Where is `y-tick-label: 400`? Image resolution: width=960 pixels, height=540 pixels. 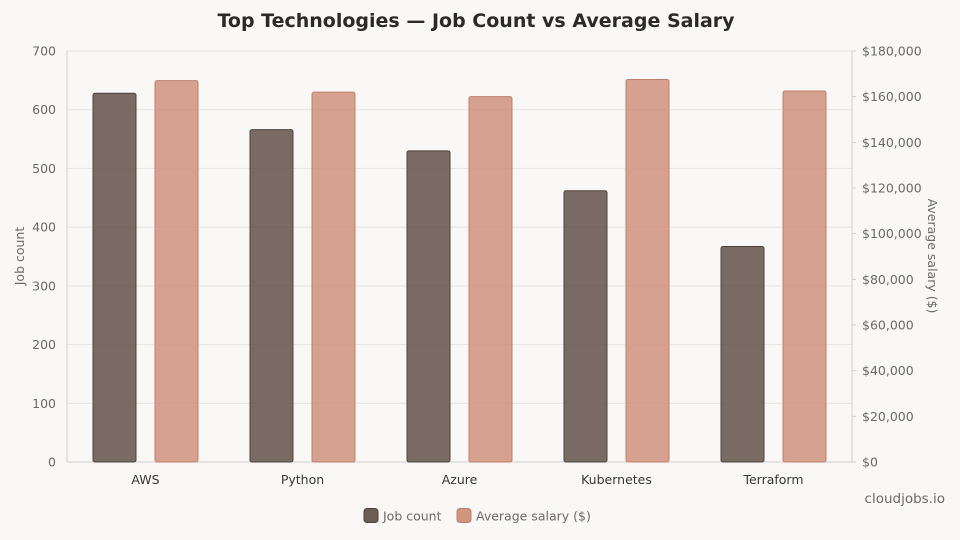 y-tick-label: 400 is located at coordinates (44, 227).